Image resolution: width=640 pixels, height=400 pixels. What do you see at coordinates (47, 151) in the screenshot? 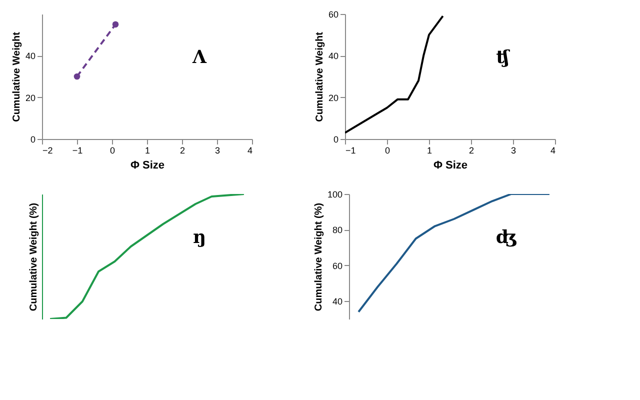
I see `x-tick-label: −2` at bounding box center [47, 151].